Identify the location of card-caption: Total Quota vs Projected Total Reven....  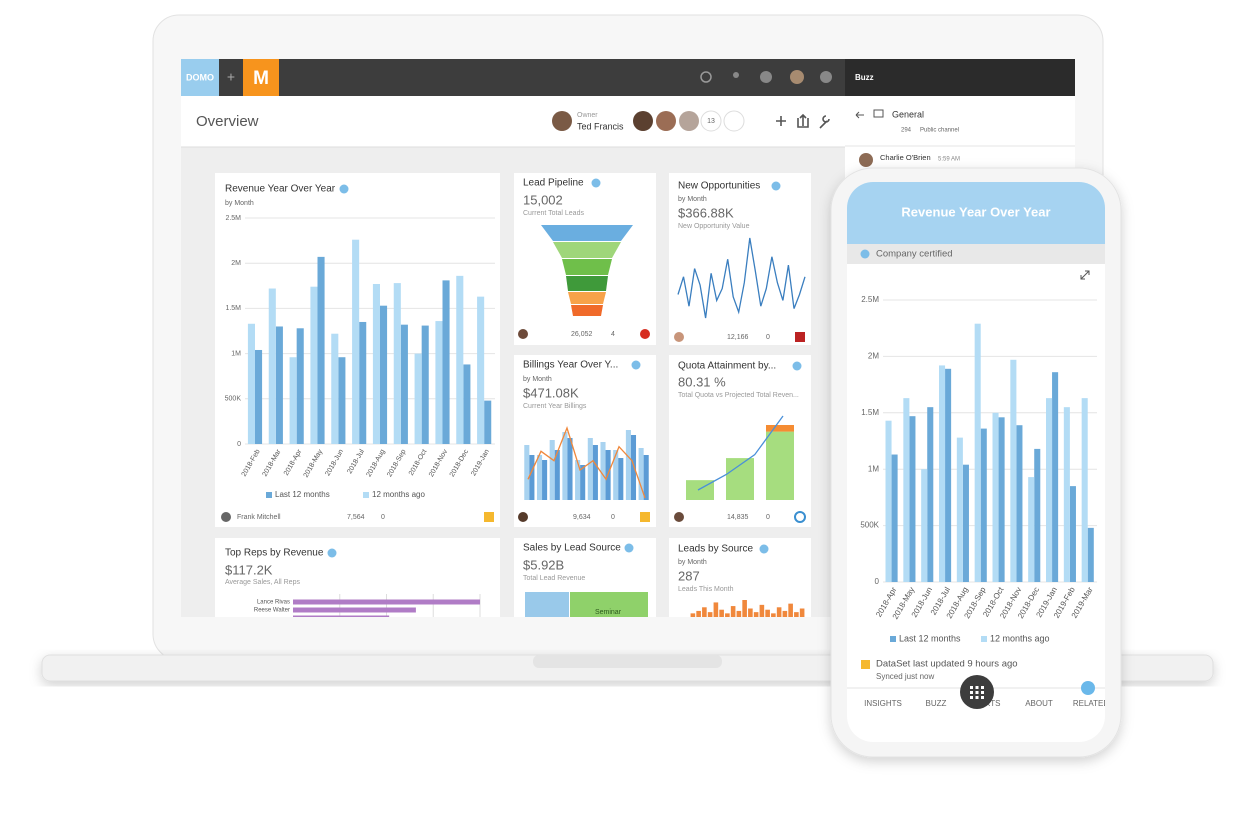
(738, 395).